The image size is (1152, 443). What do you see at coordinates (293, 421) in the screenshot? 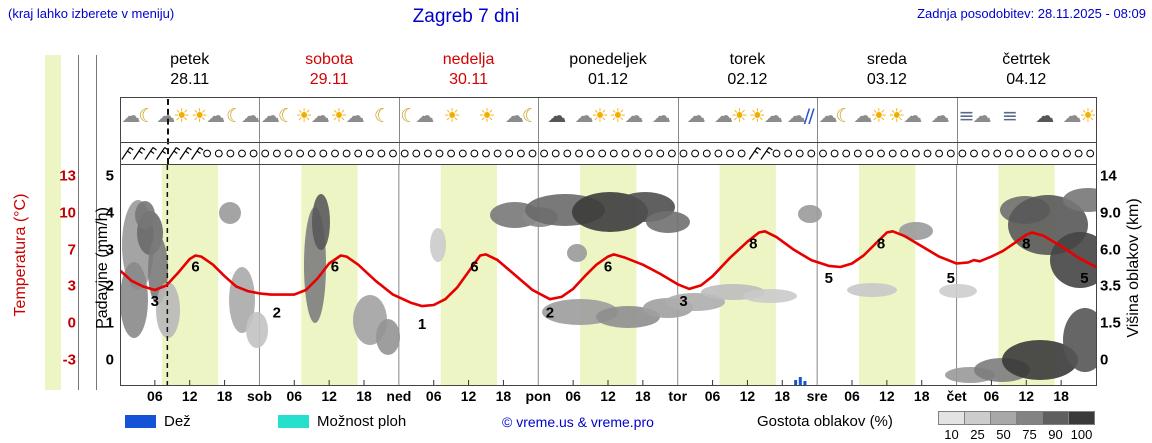
I see `showers-legend-swatch` at bounding box center [293, 421].